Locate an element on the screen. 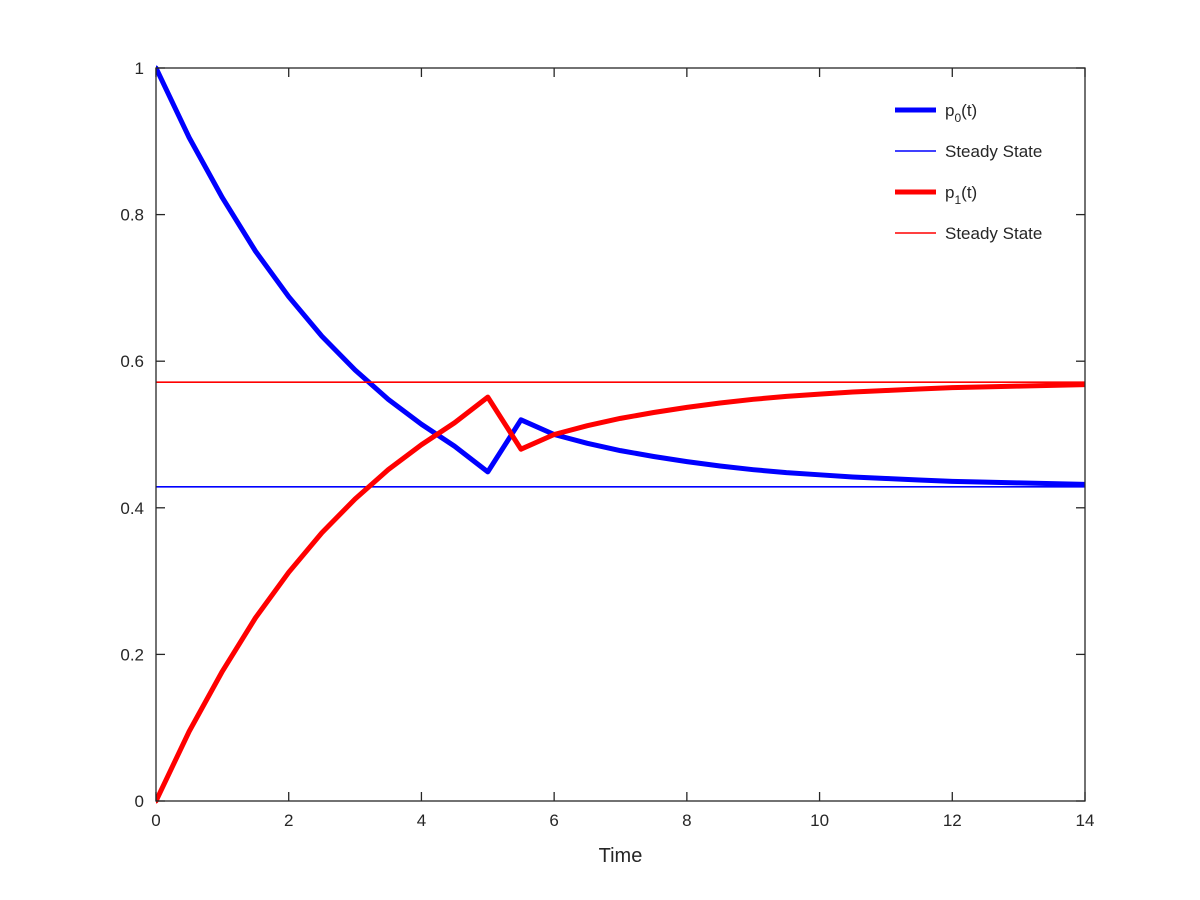  x-tick-label: 6 is located at coordinates (553, 820).